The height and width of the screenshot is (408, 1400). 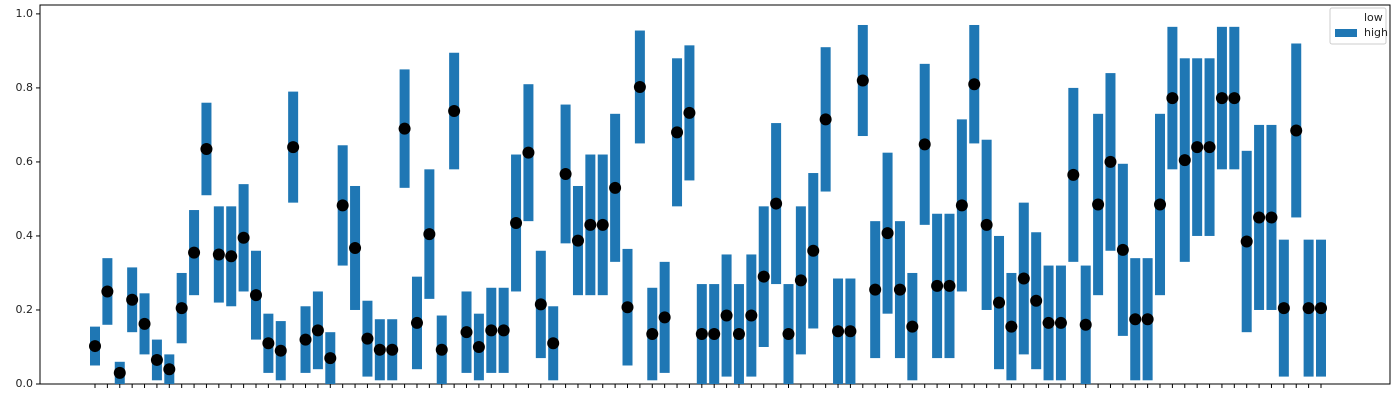 What do you see at coordinates (25, 161) in the screenshot?
I see `y-tick-label: 0.6` at bounding box center [25, 161].